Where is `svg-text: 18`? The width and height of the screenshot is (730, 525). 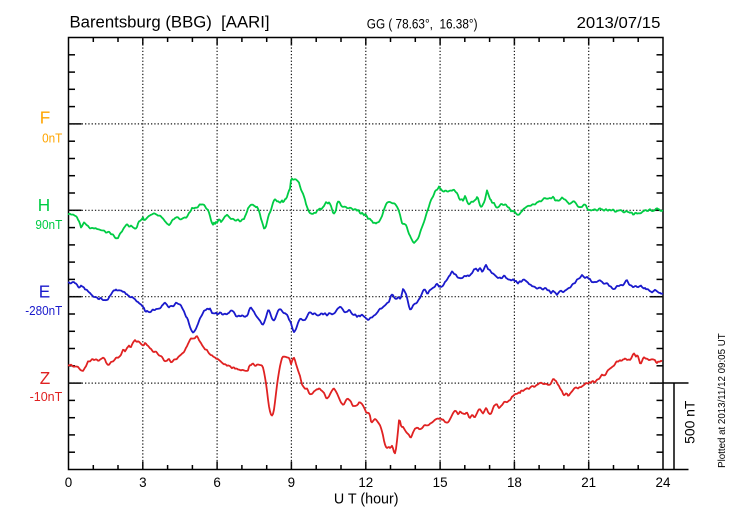 svg-text: 18 is located at coordinates (514, 482).